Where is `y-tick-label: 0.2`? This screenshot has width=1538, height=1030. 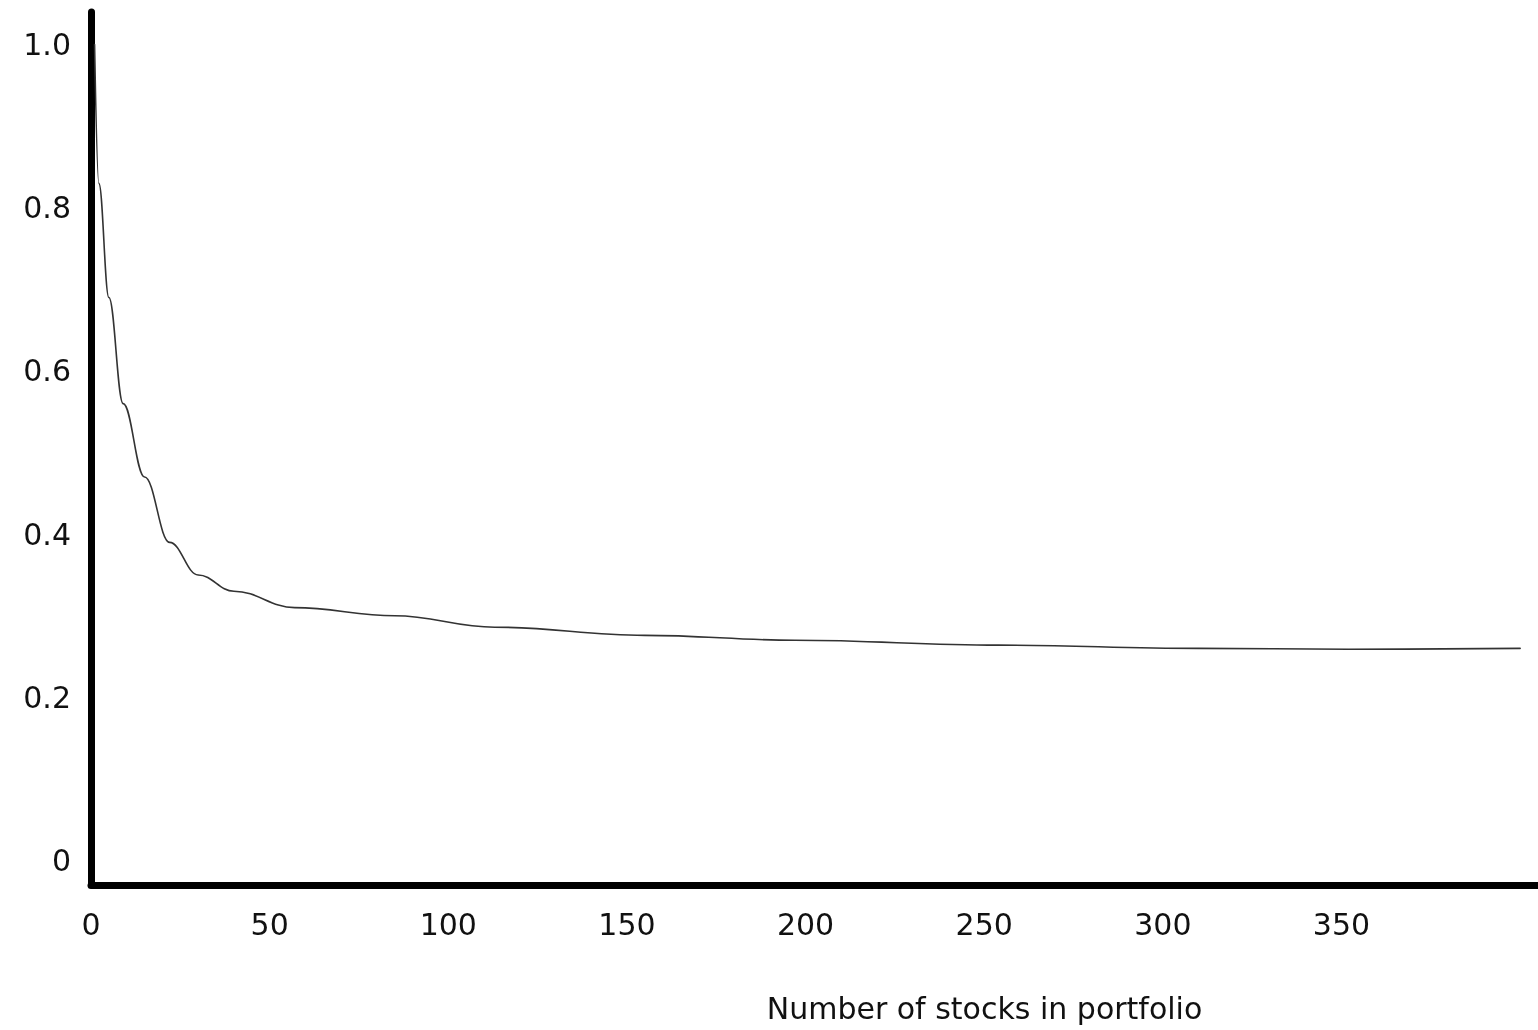
y-tick-label: 0.2 is located at coordinates (47, 697).